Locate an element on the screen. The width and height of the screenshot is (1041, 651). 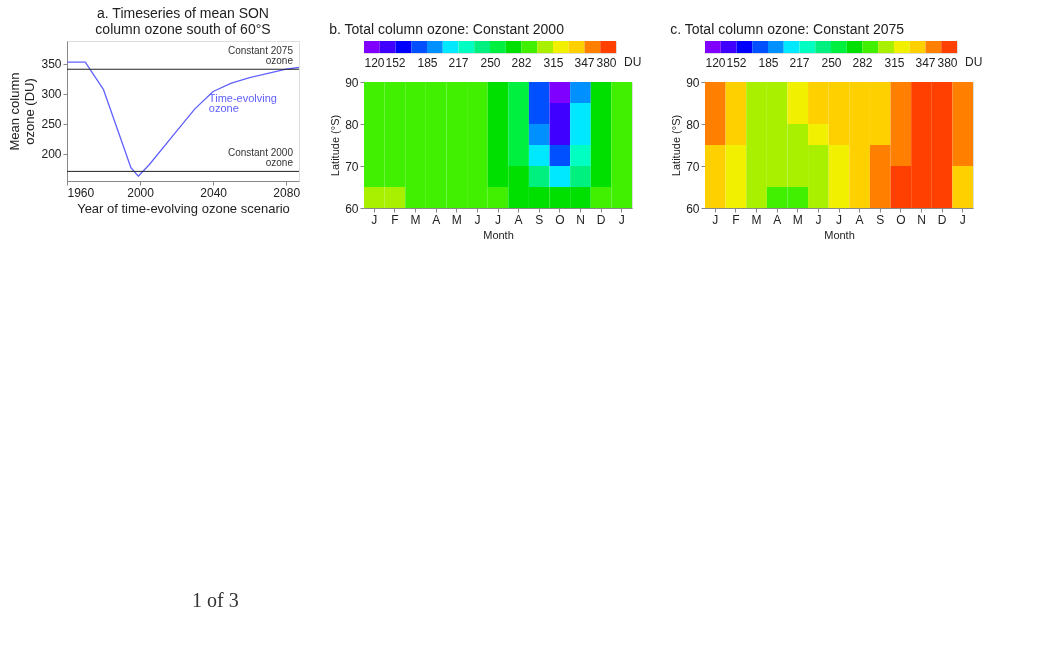
x-tick-label: 2040 is located at coordinates (214, 192).